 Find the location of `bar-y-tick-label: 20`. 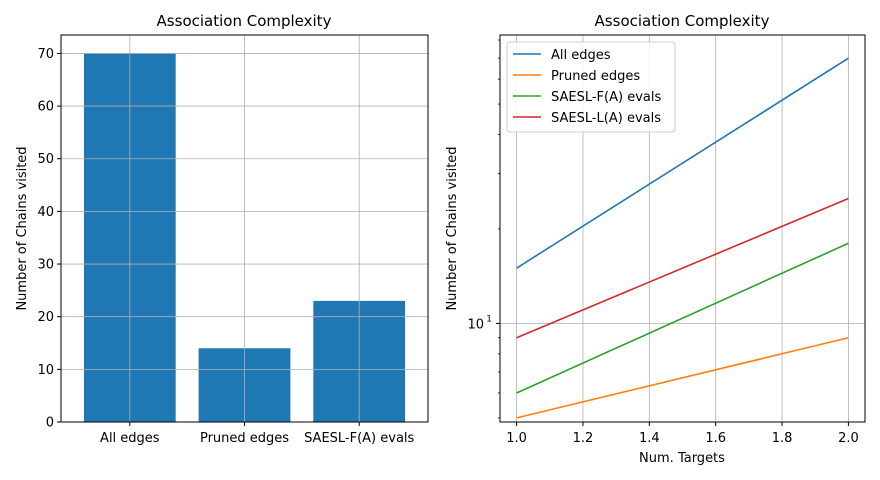

bar-y-tick-label: 20 is located at coordinates (45, 317).